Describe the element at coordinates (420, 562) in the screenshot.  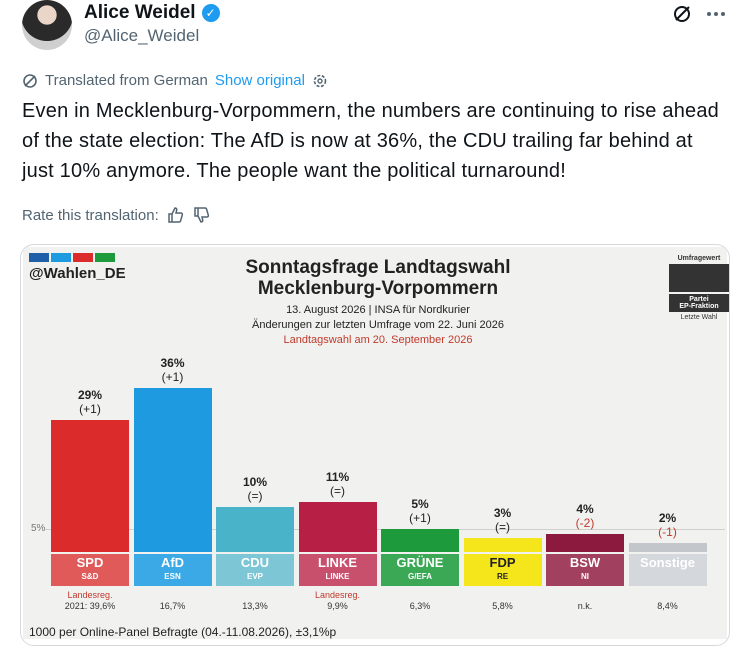
I see `party-name: GRÜNE` at that location.